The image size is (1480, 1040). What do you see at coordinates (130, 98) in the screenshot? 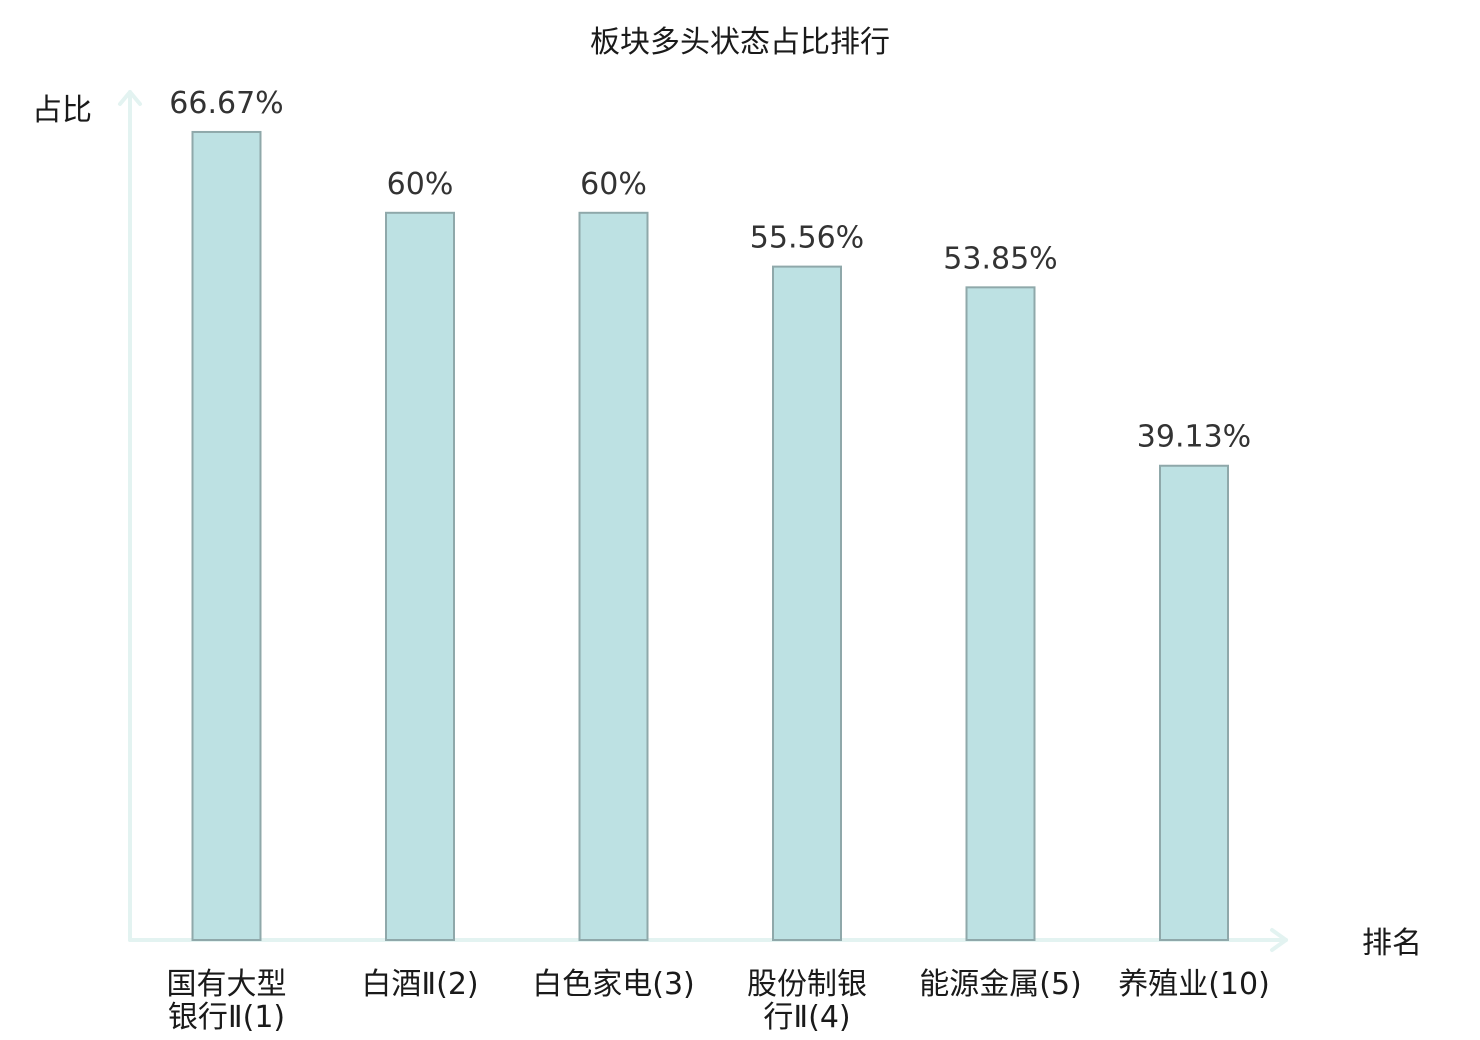
I see `y-axis-arrow-icon` at bounding box center [130, 98].